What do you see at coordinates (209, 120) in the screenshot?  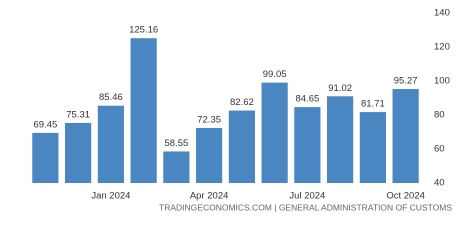 I see `value-label: 72.35` at bounding box center [209, 120].